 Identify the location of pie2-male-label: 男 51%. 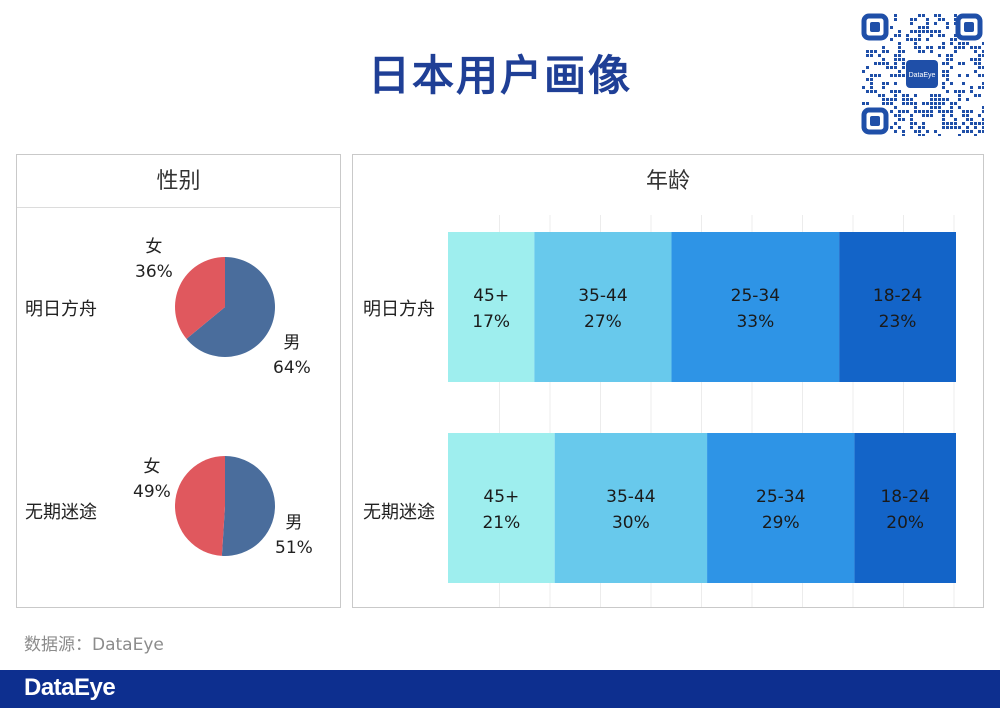
(294, 536).